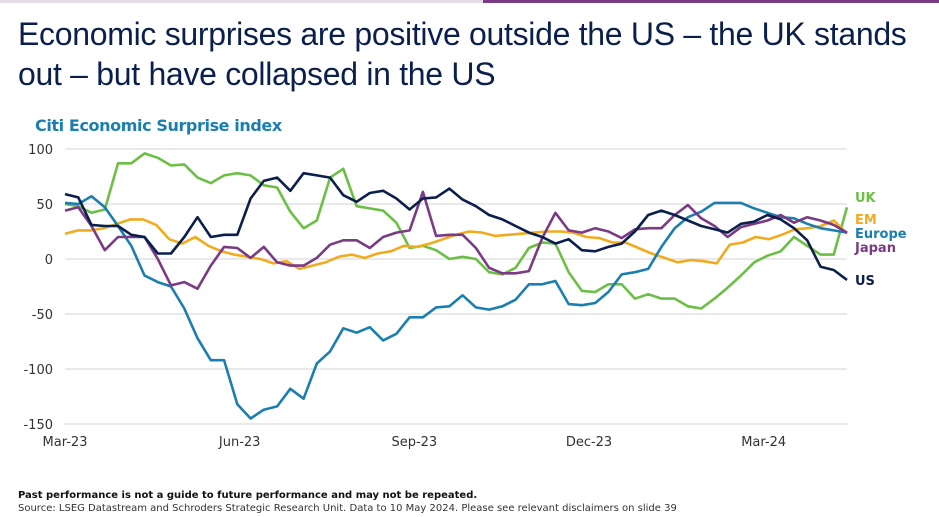  I want to click on y-tick-label: 0, so click(49, 260).